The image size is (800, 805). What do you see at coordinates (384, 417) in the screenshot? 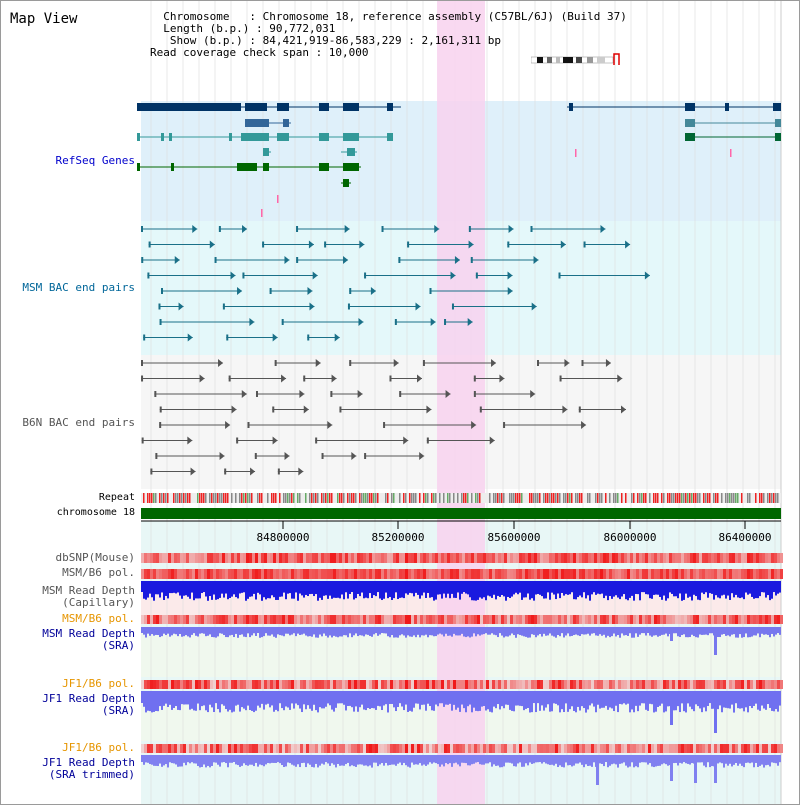
I see `b6n-bac-features` at bounding box center [384, 417].